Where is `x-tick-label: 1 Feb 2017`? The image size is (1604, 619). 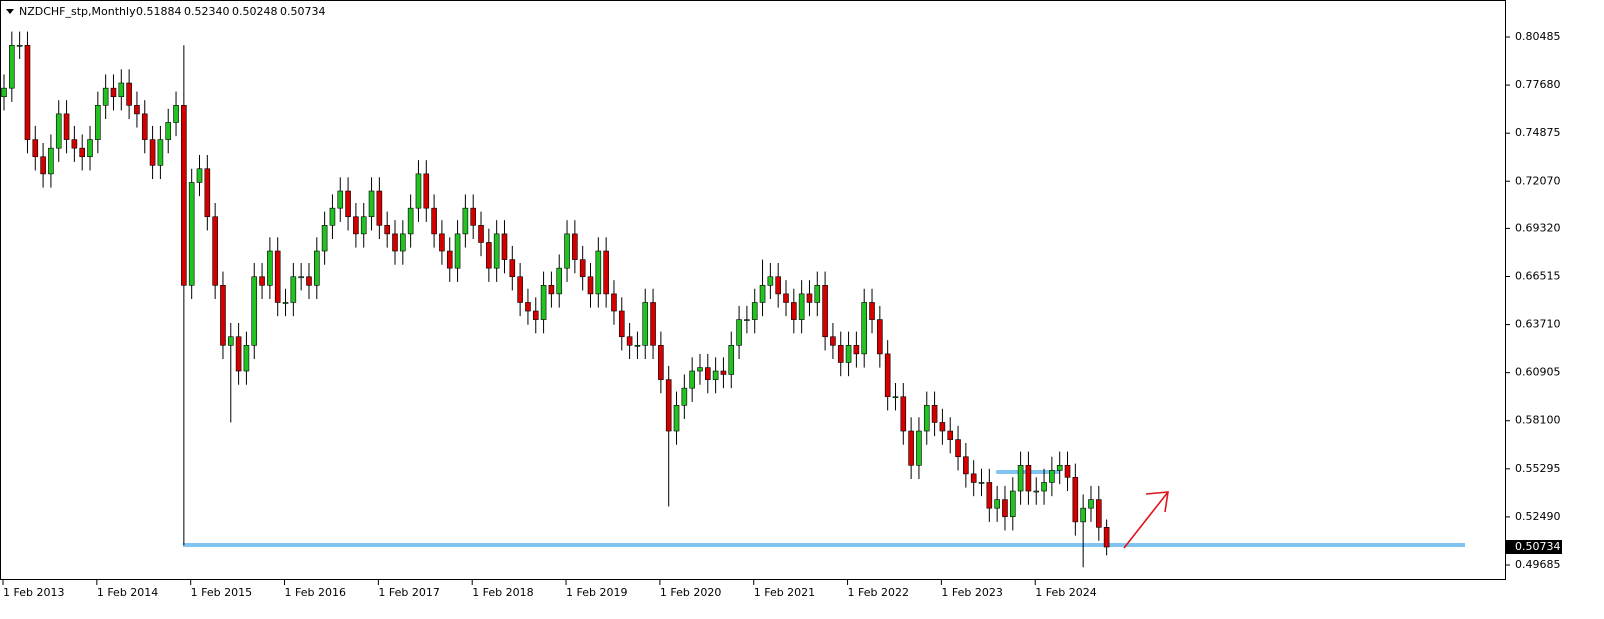 x-tick-label: 1 Feb 2017 is located at coordinates (408, 592).